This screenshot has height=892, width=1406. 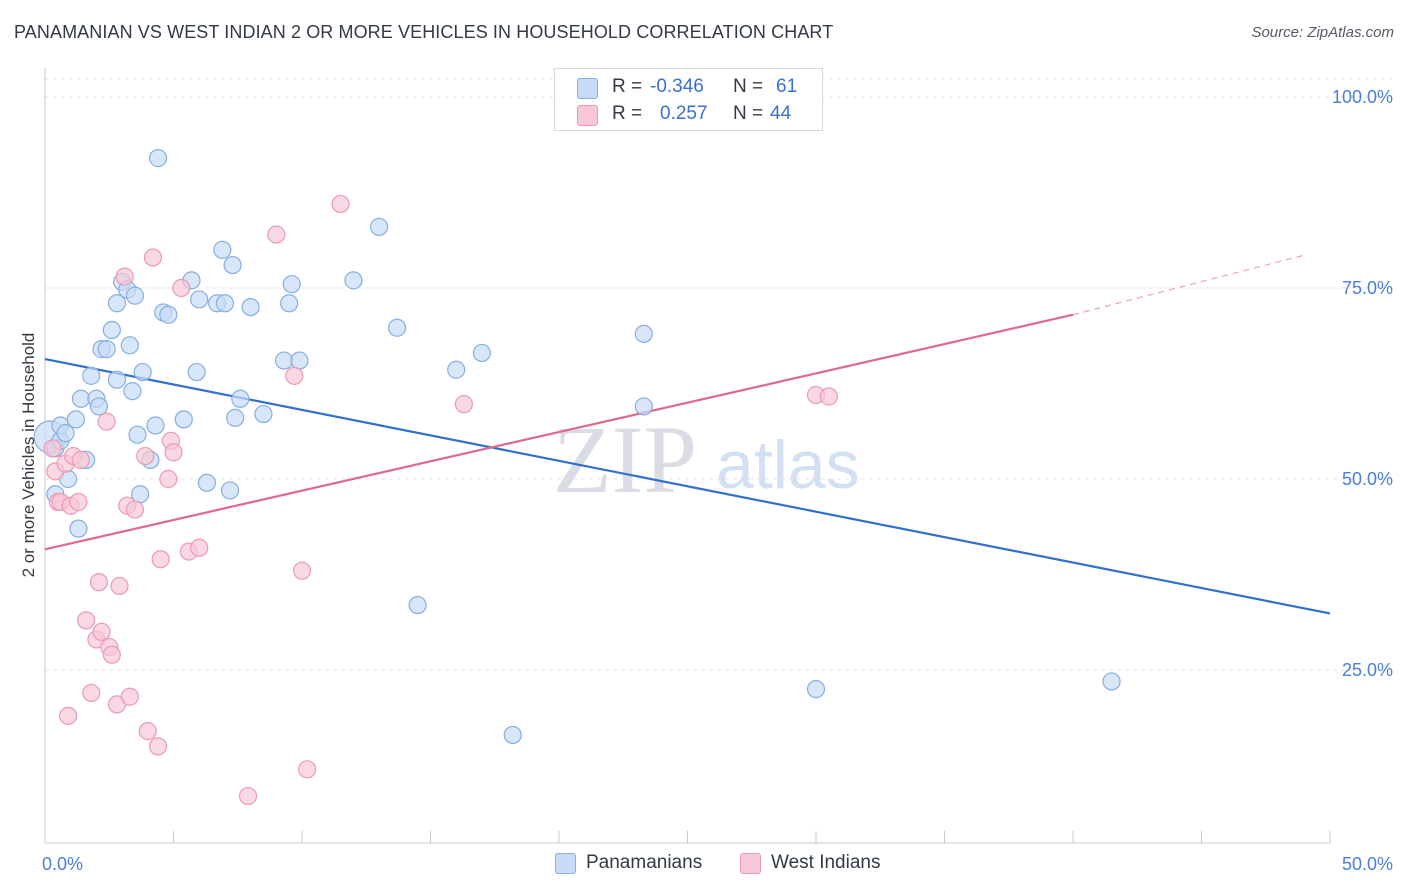 I want to click on y-tick-label: 100.0%, so click(x=1362, y=97).